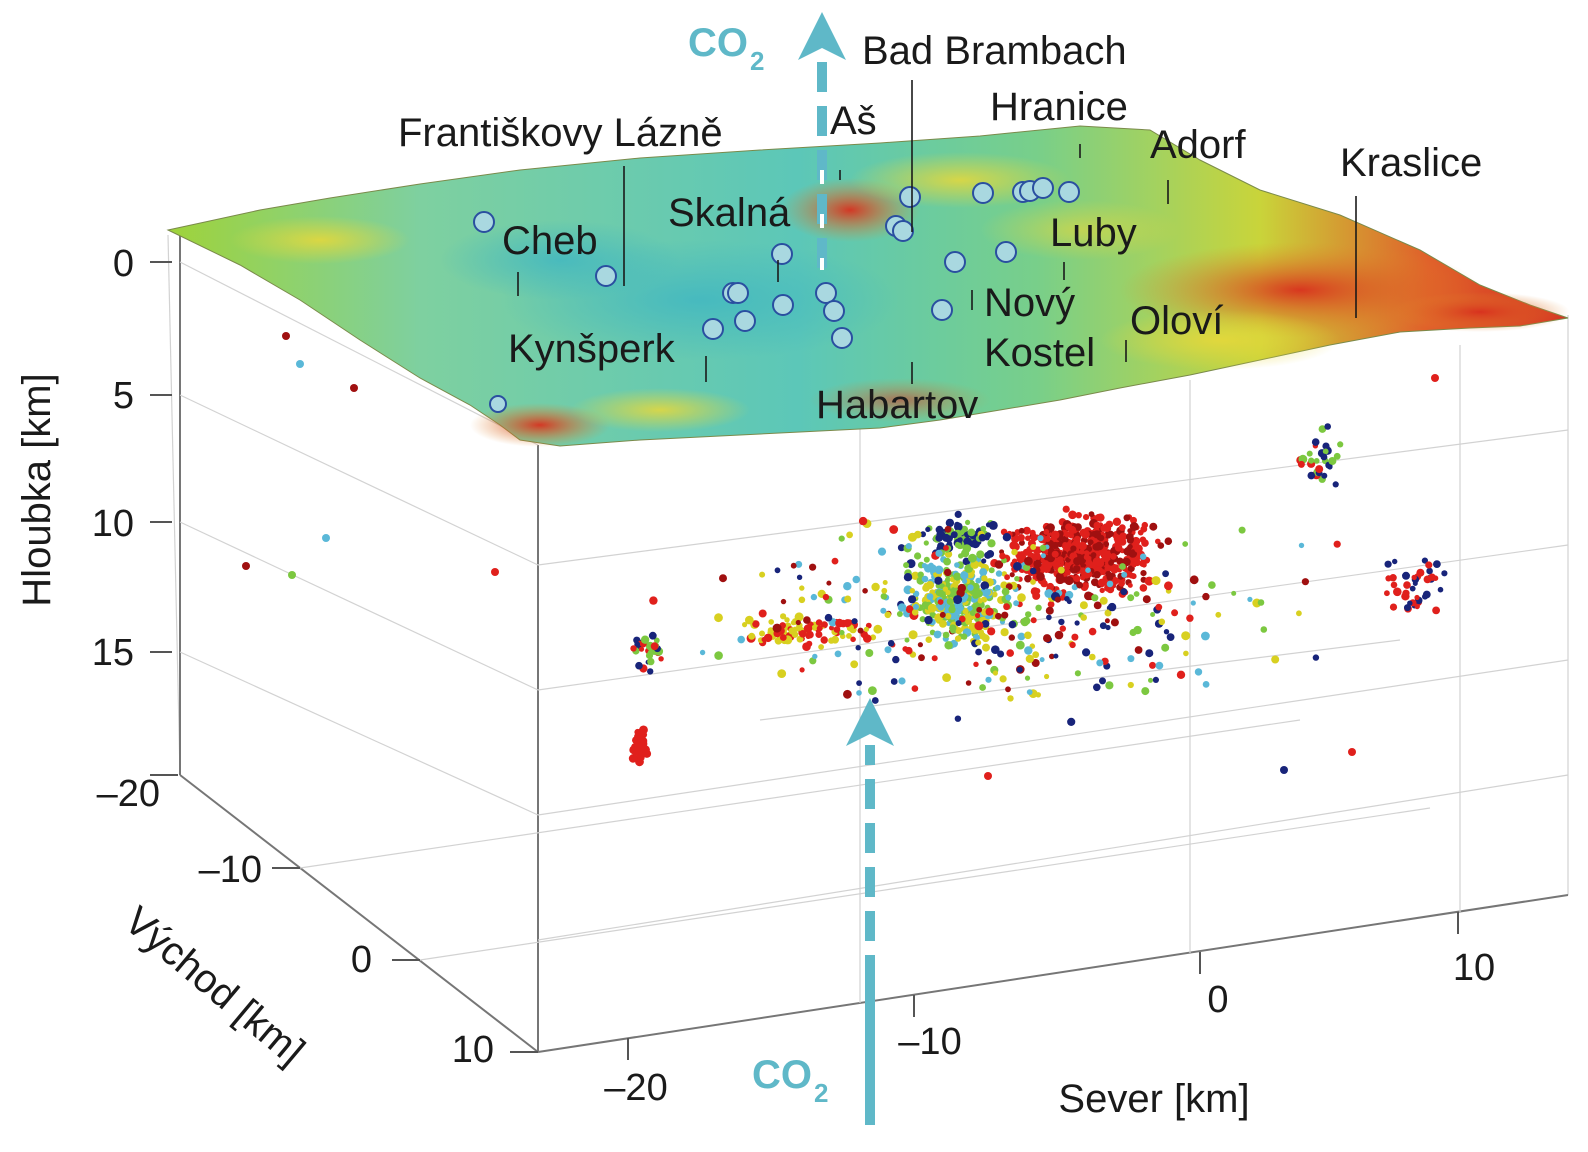  Describe the element at coordinates (123, 264) in the screenshot. I see `depth-tick-0: 0` at that location.